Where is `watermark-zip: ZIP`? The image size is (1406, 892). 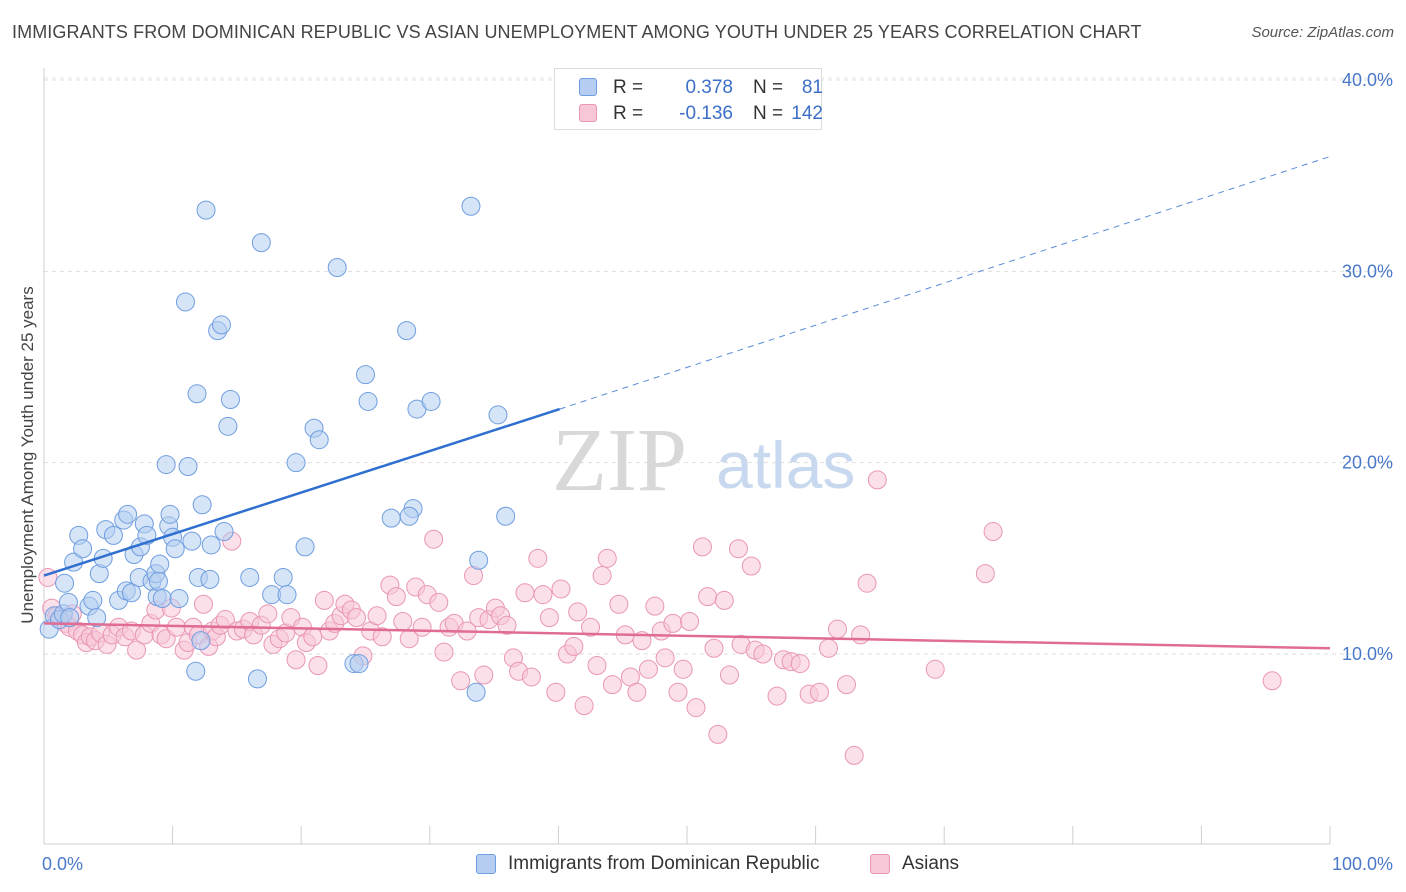
watermark-zip: ZIP is located at coordinates (619, 460).